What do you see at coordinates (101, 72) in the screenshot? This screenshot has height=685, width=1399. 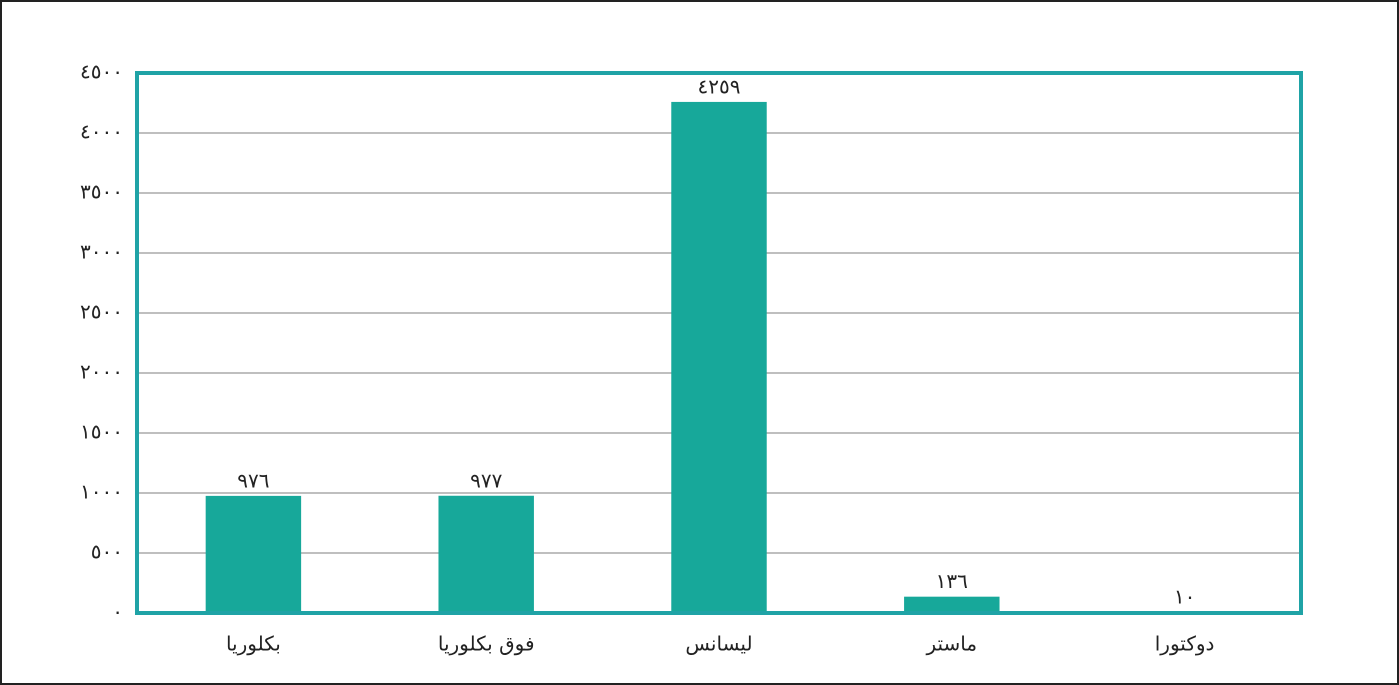 I see `y-tick-label: ٤٥٠٠` at bounding box center [101, 72].